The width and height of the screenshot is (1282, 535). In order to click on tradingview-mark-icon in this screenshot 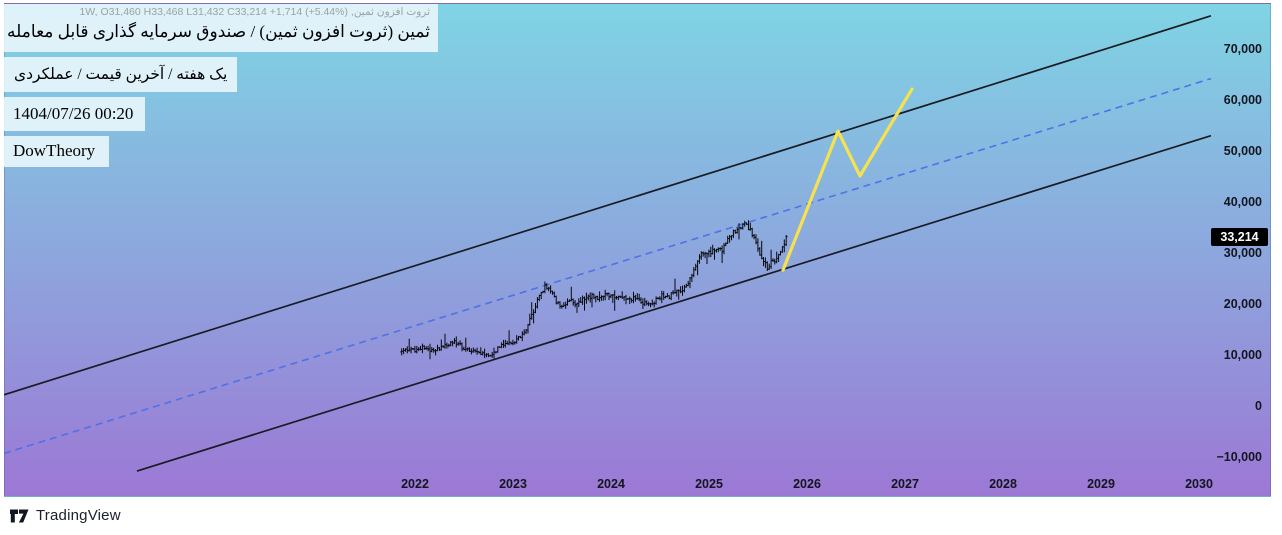, I will do `click(19, 515)`.